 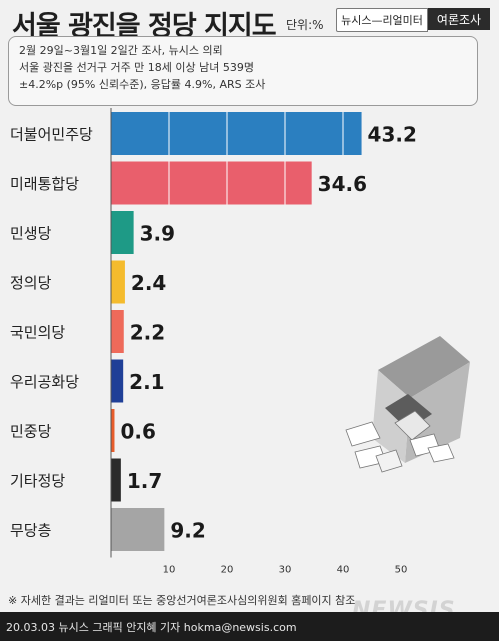 I want to click on survey-badge: 여론조사, so click(x=459, y=19).